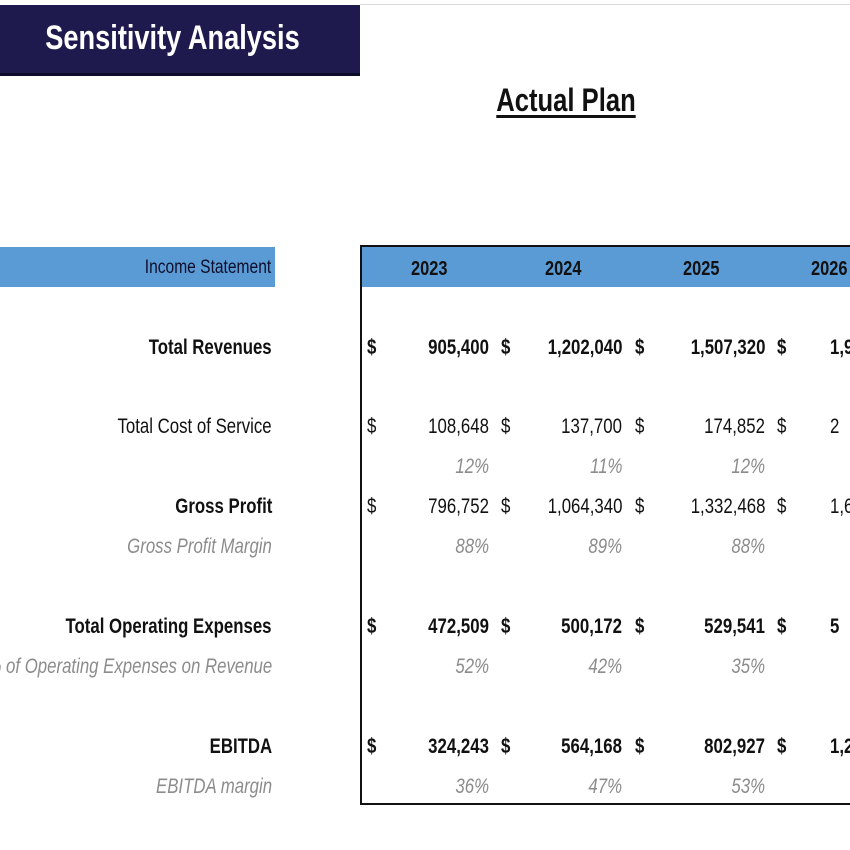 The image size is (850, 850). Describe the element at coordinates (605, 4) in the screenshot. I see `grid-line` at that location.